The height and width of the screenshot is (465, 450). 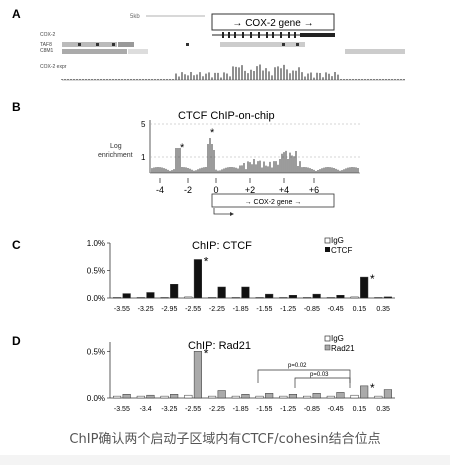 I want to click on legend-label-rad21: Rad21, so click(x=343, y=348).